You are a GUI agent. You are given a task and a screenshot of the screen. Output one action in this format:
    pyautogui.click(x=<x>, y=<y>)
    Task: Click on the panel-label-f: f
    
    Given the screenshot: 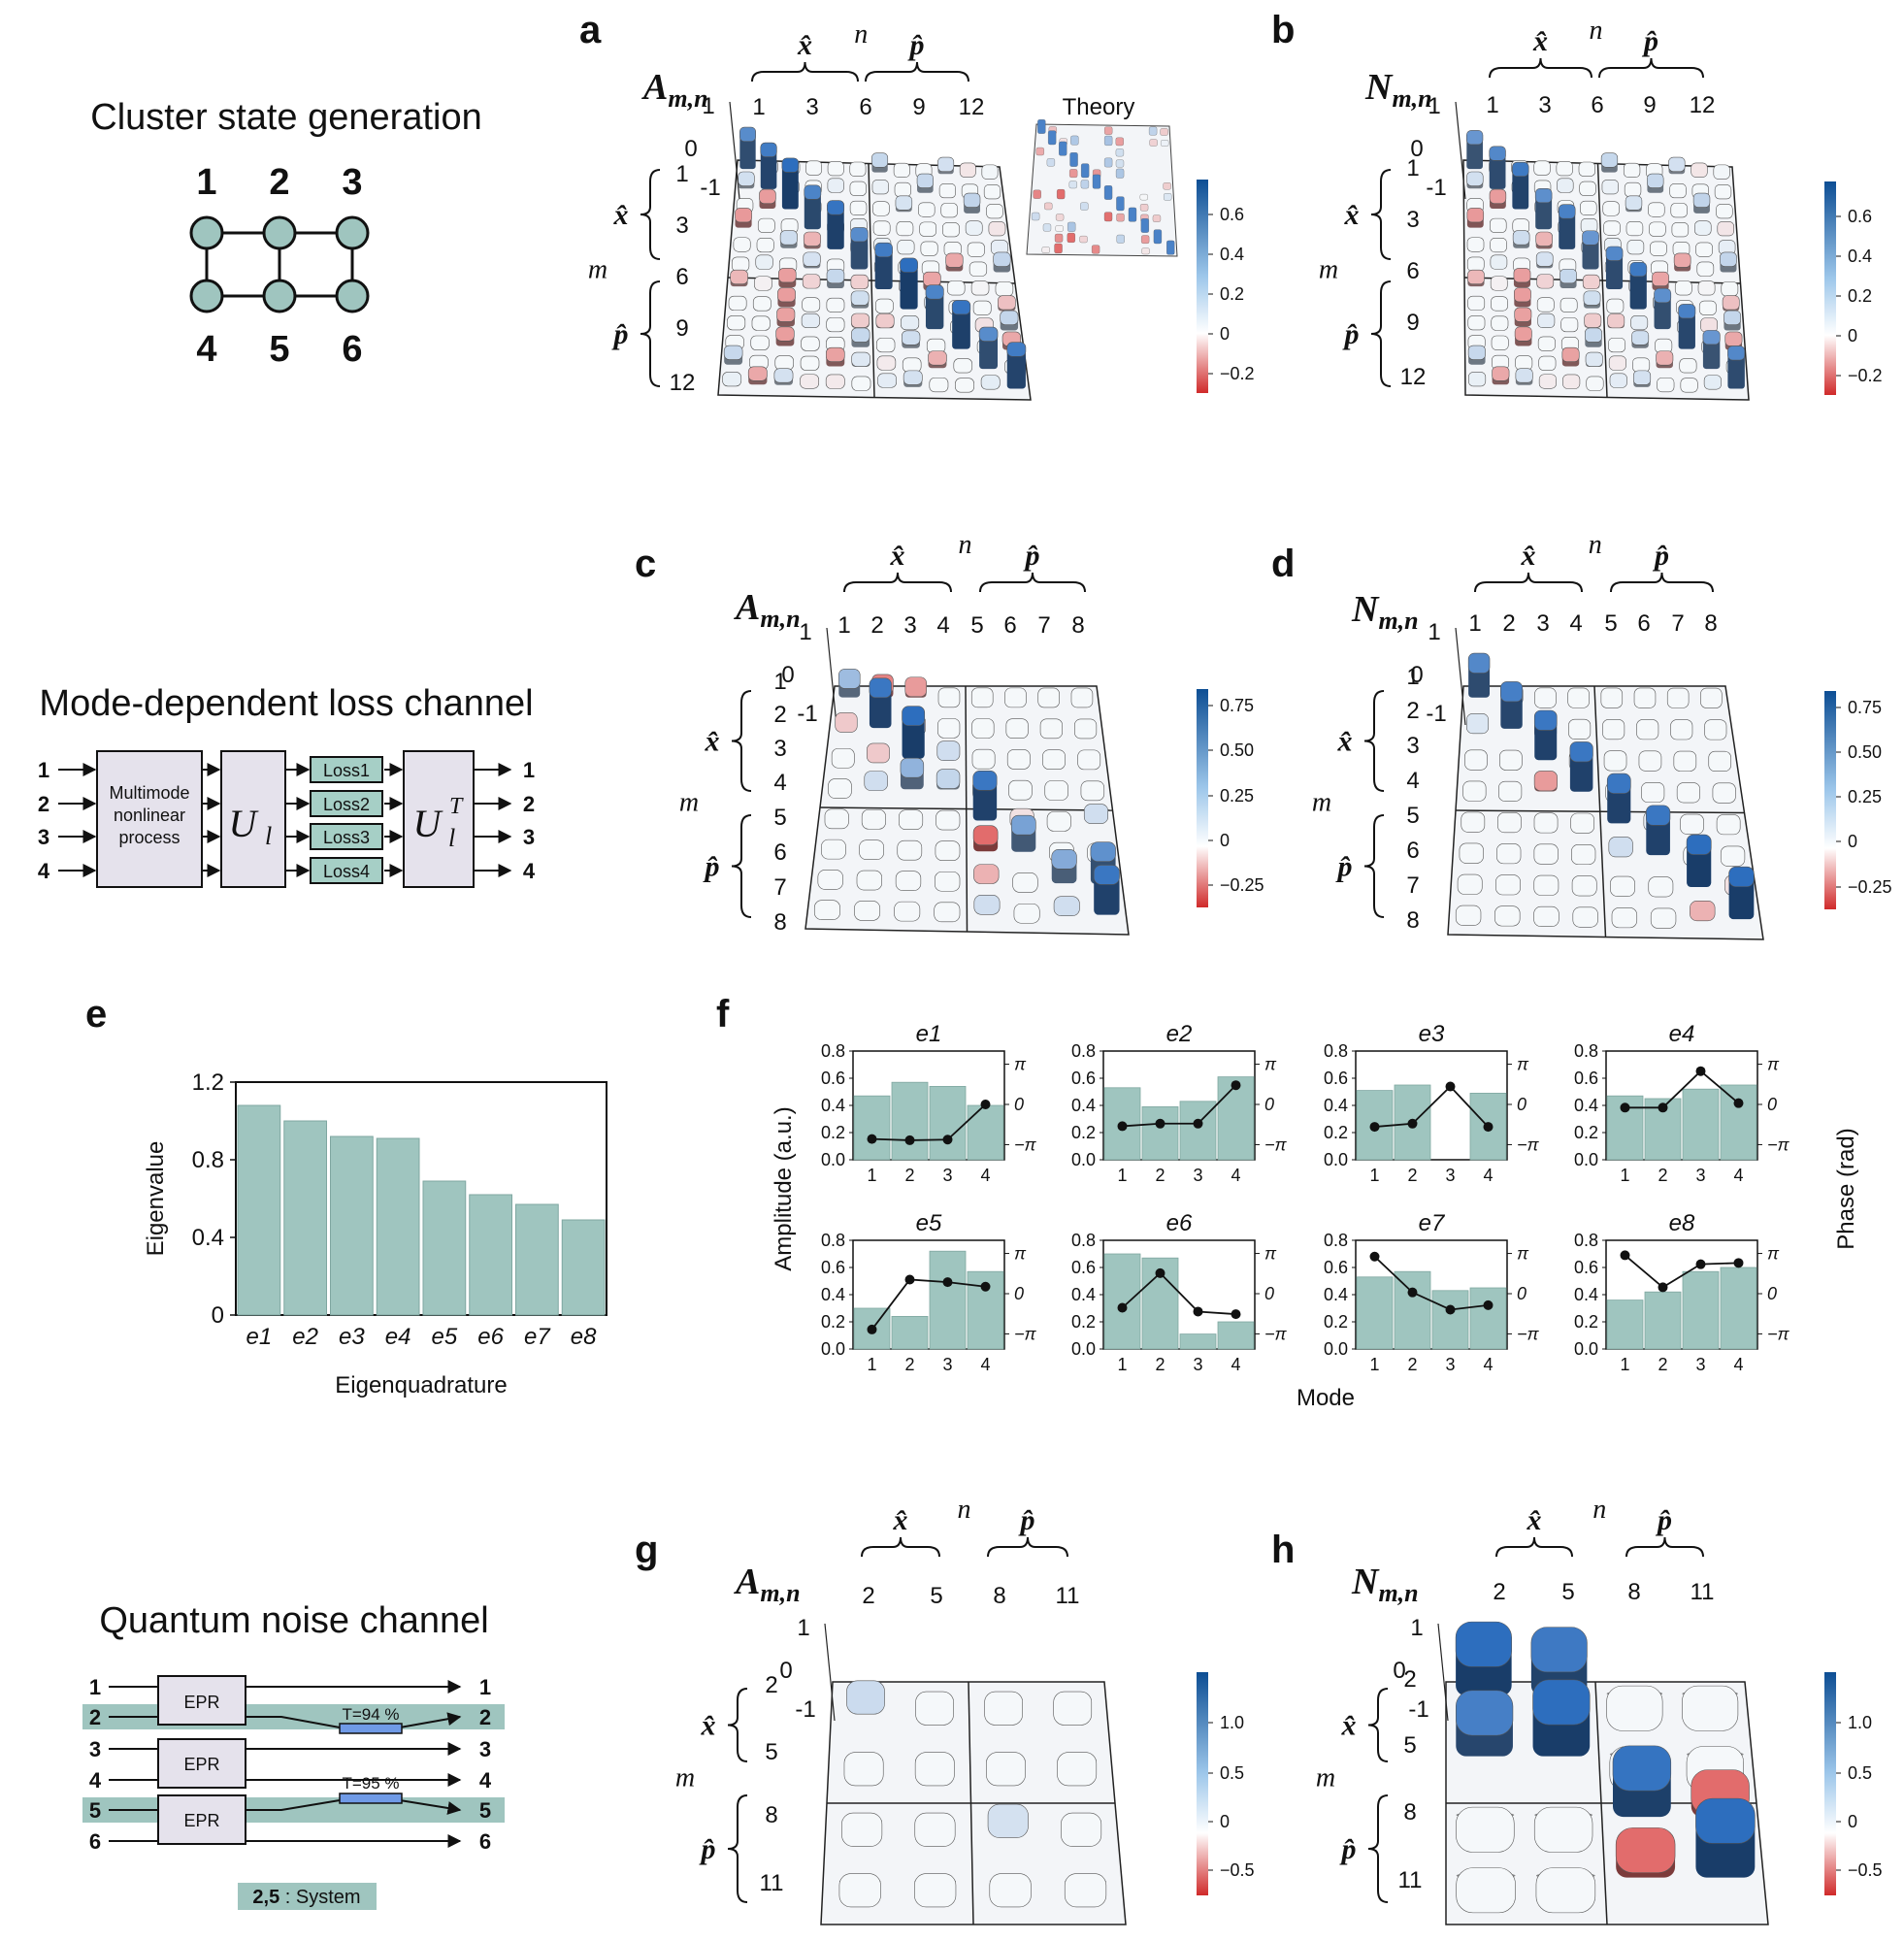 What is the action you would take?
    pyautogui.click(x=723, y=1014)
    